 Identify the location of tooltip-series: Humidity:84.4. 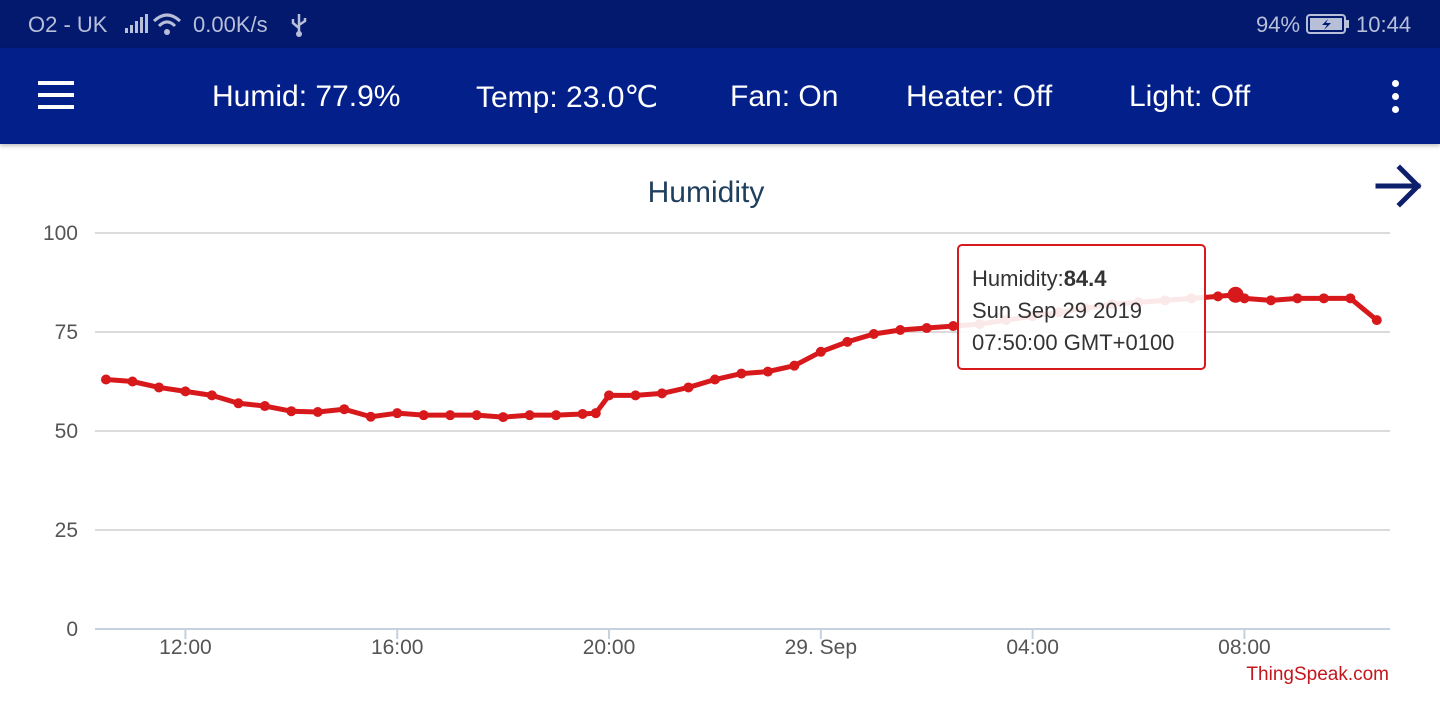
(1039, 278).